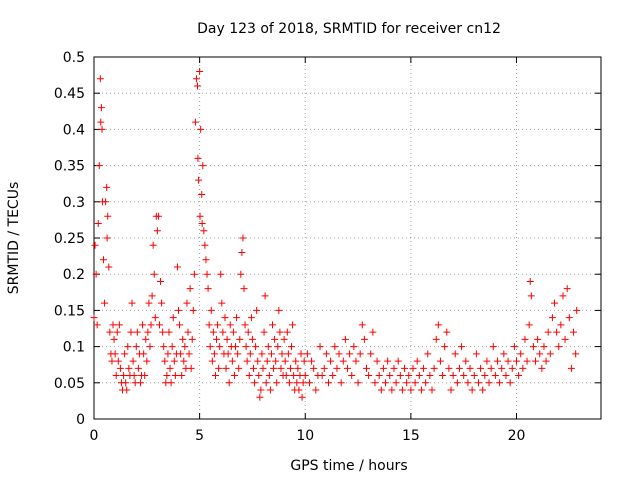 This screenshot has height=480, width=640. Describe the element at coordinates (80, 420) in the screenshot. I see `y-tick-label: 0` at that location.